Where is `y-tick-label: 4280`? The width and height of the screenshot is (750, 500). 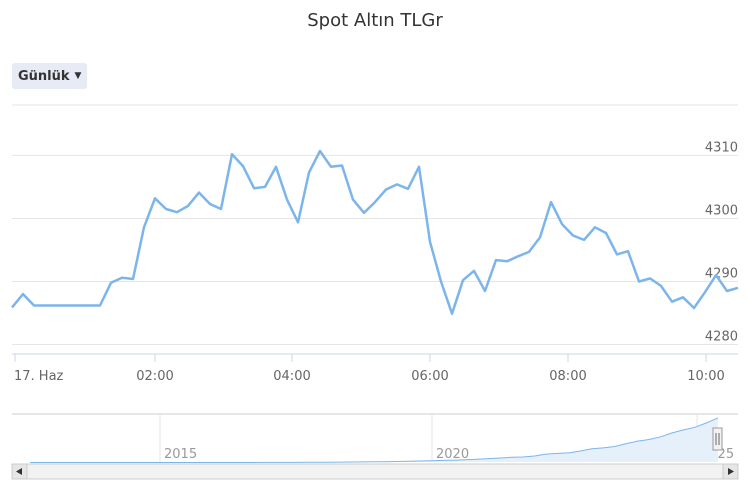
y-tick-label: 4280 is located at coordinates (721, 337).